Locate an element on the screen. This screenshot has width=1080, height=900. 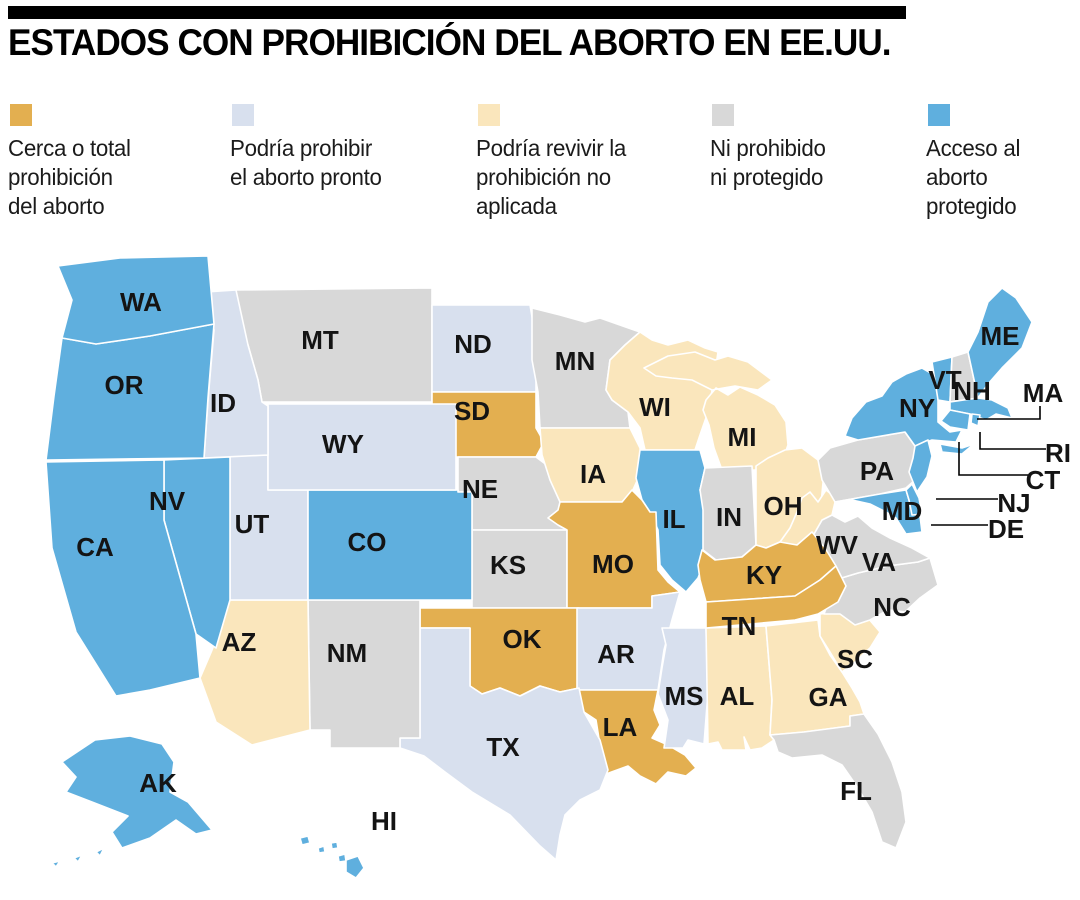
state-tx is located at coordinates (504, 744).